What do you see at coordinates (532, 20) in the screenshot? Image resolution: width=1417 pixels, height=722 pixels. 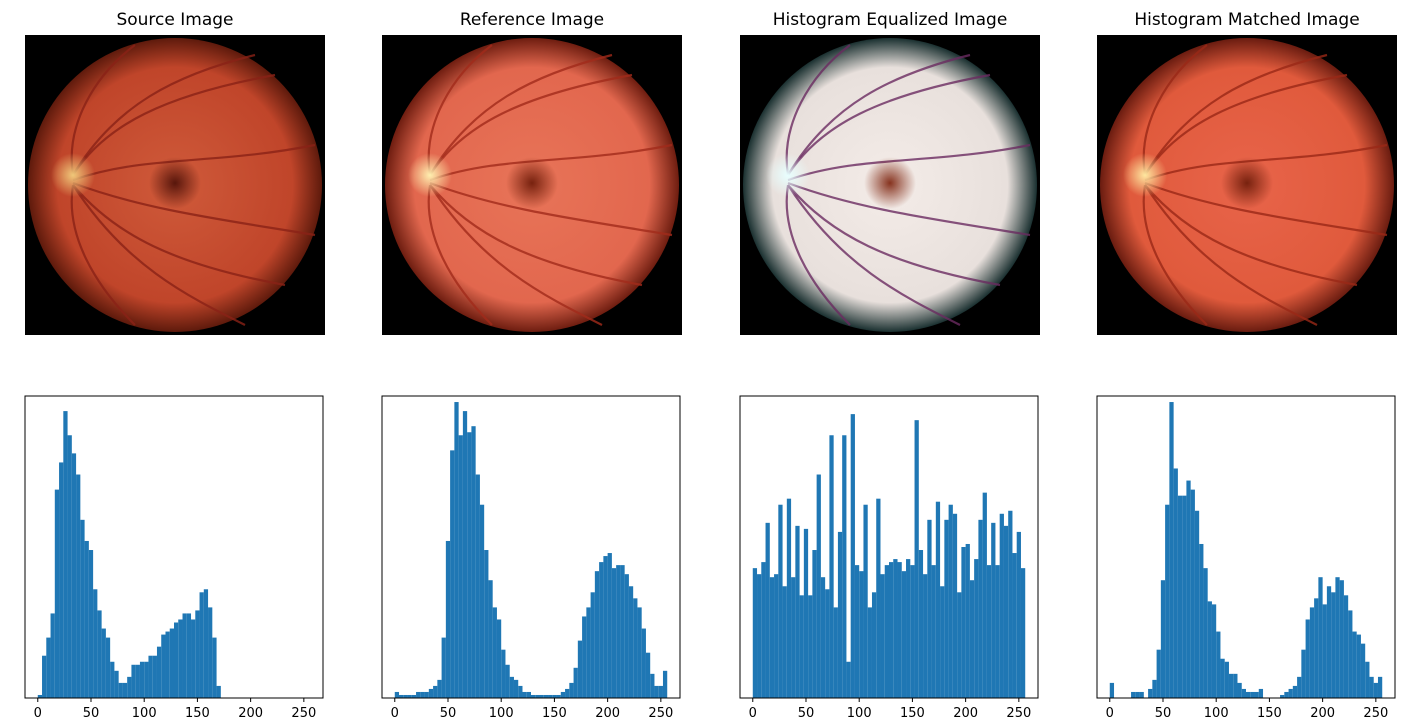 I see `title-reference-image: Reference Image` at bounding box center [532, 20].